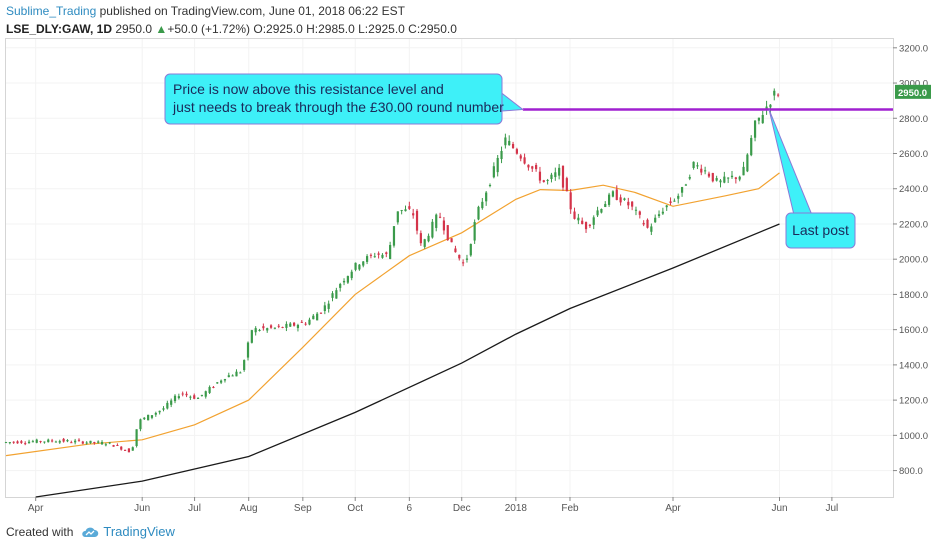 This screenshot has height=550, width=932. Describe the element at coordinates (134, 29) in the screenshot. I see `last-price: 2950.0` at that location.